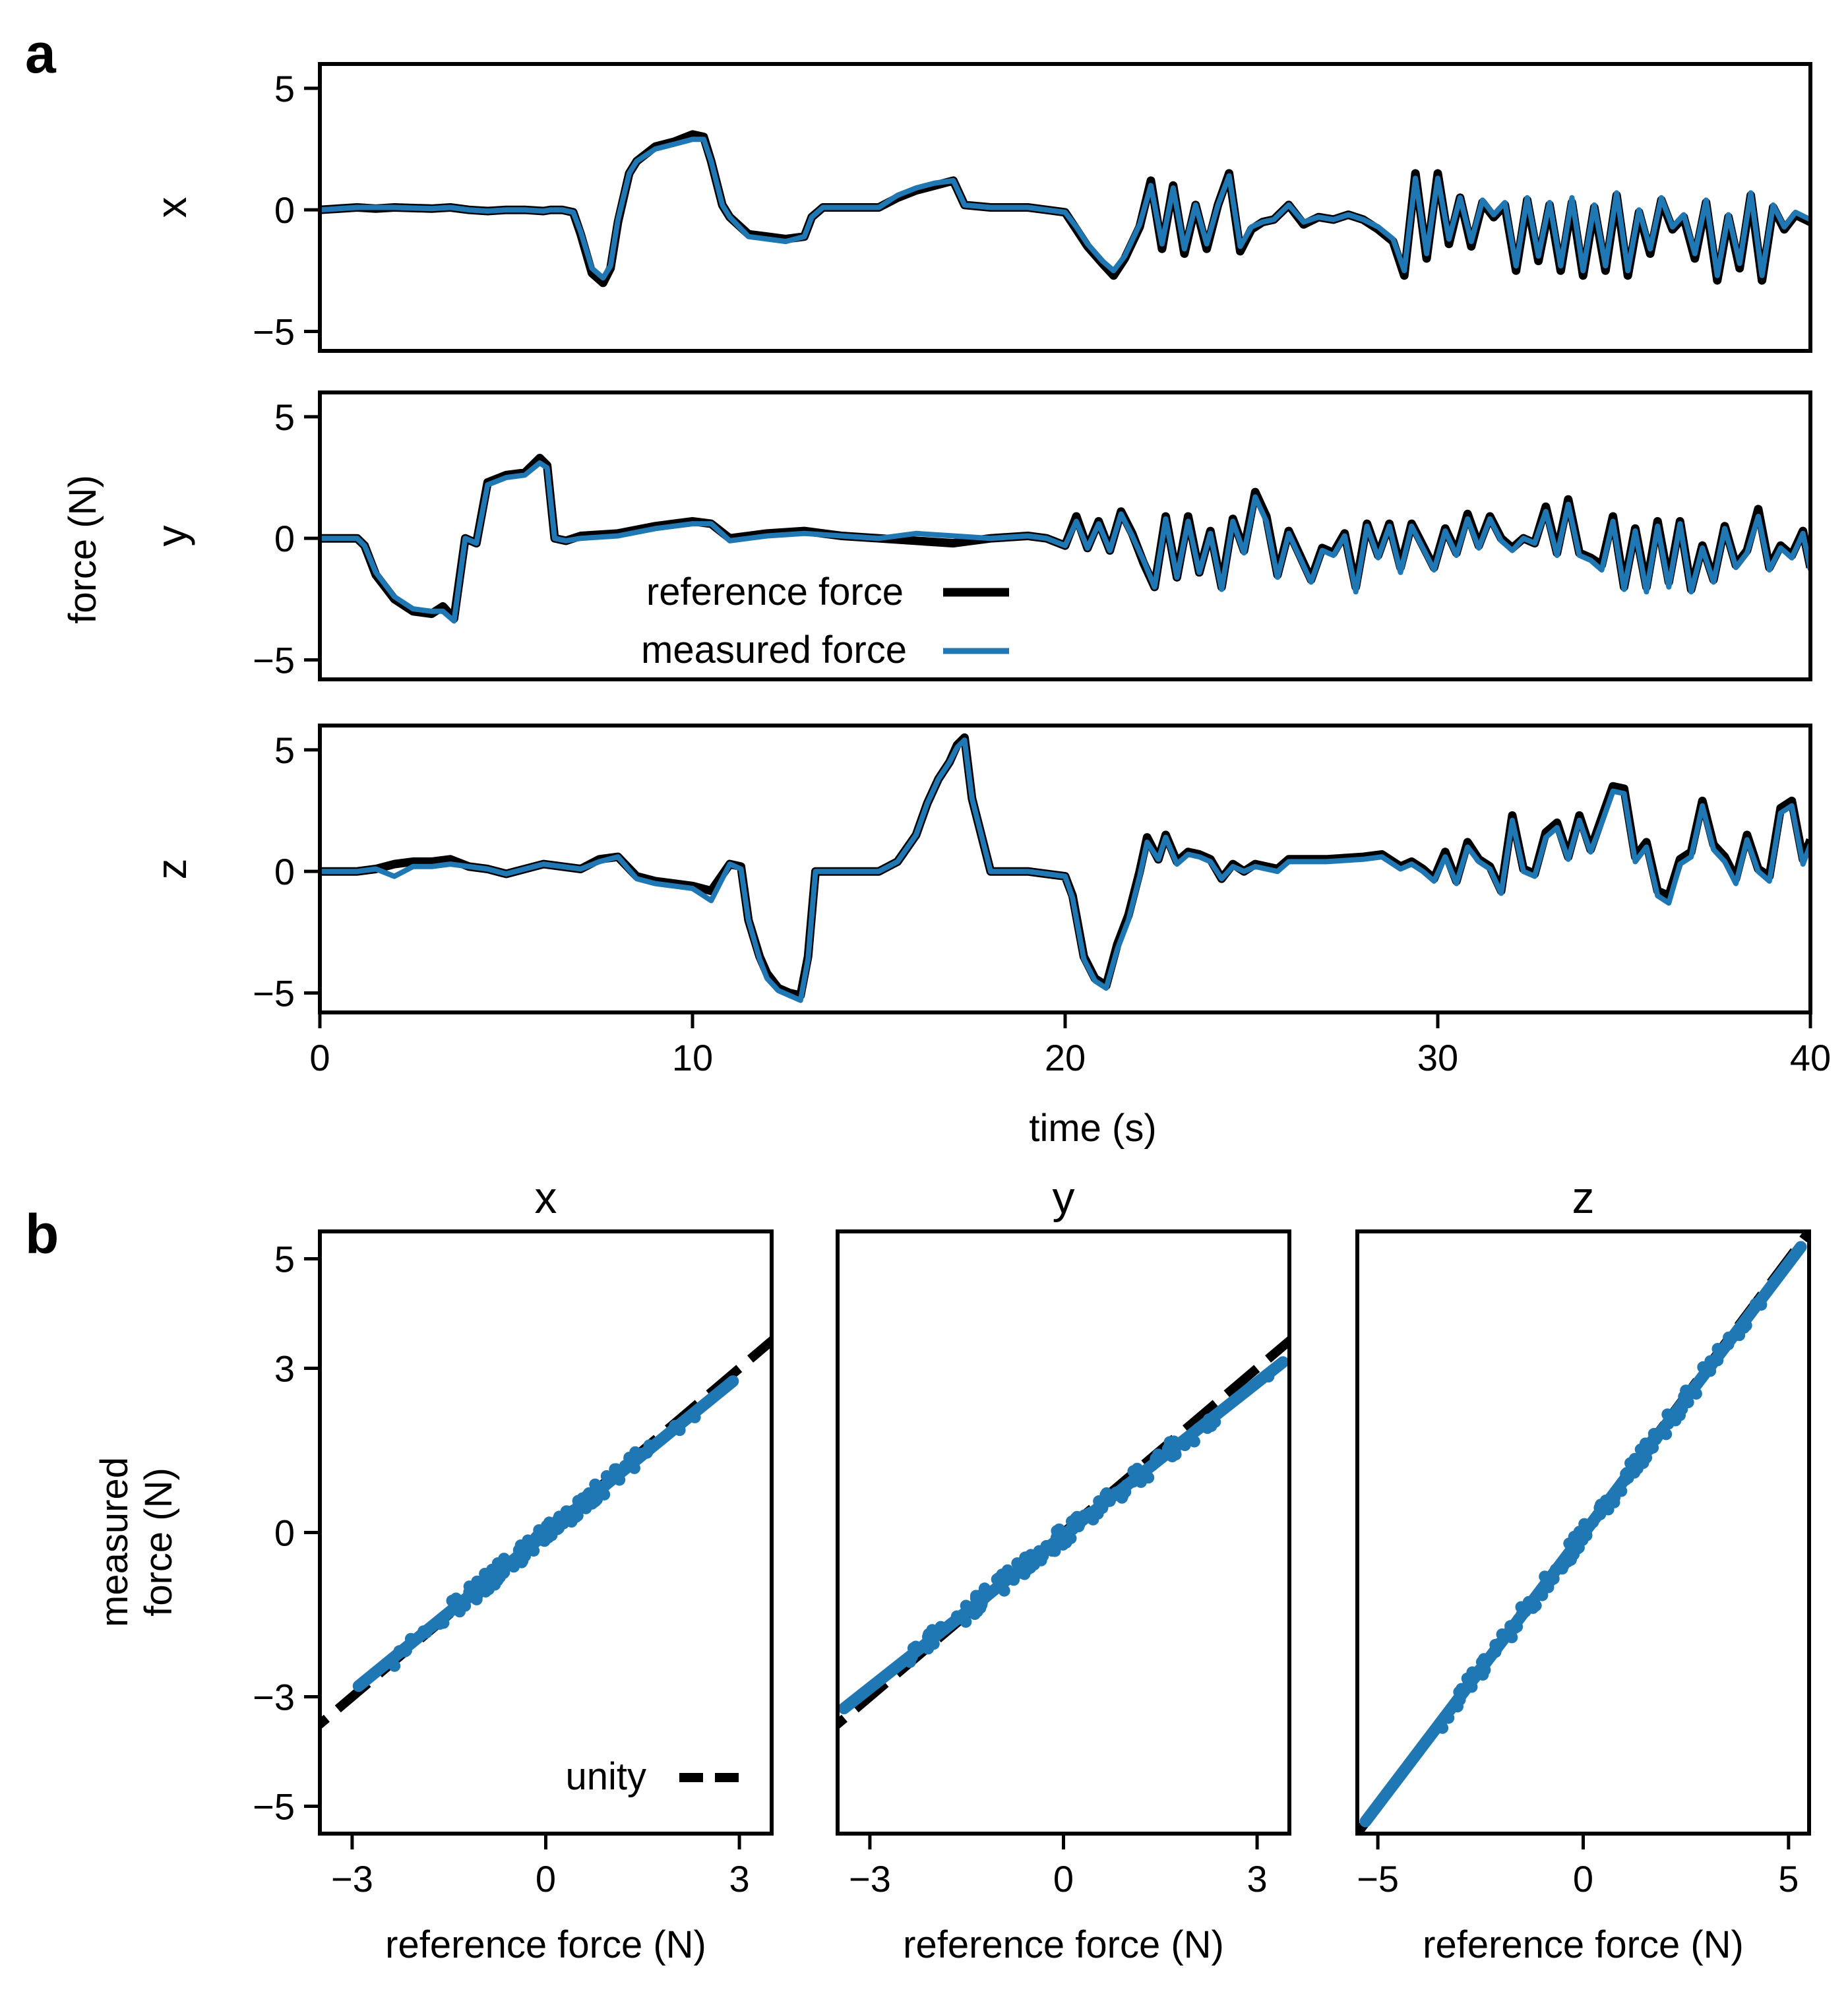  What do you see at coordinates (284, 1369) in the screenshot?
I see `ytick-label: 3` at bounding box center [284, 1369].